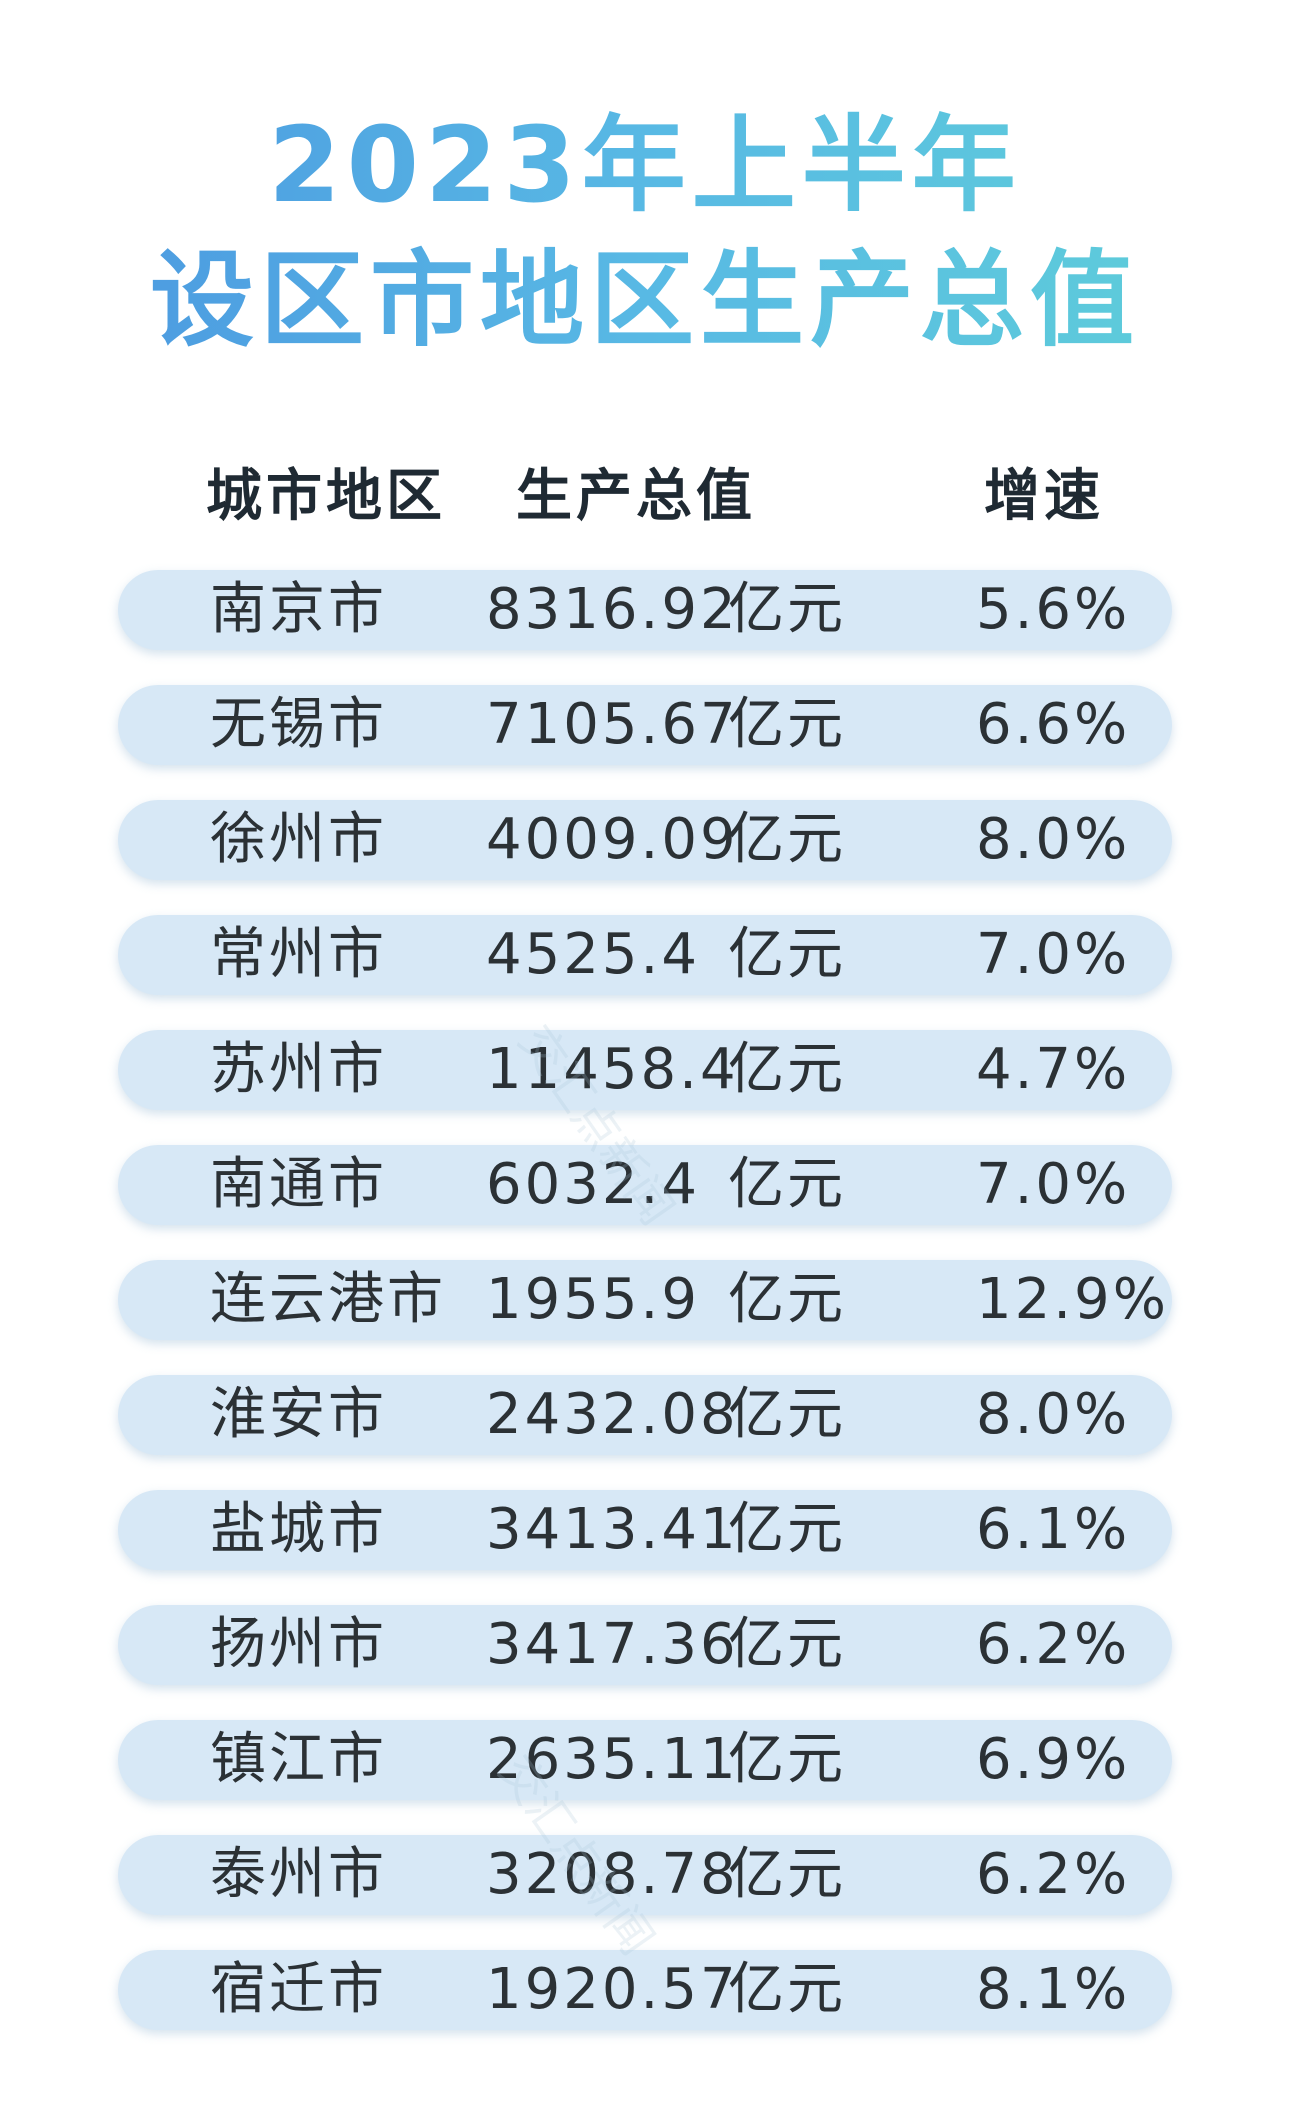 This screenshot has height=2119, width=1290. I want to click on table-row: 扬州市 3417.36 亿元 6.2%, so click(645, 1645).